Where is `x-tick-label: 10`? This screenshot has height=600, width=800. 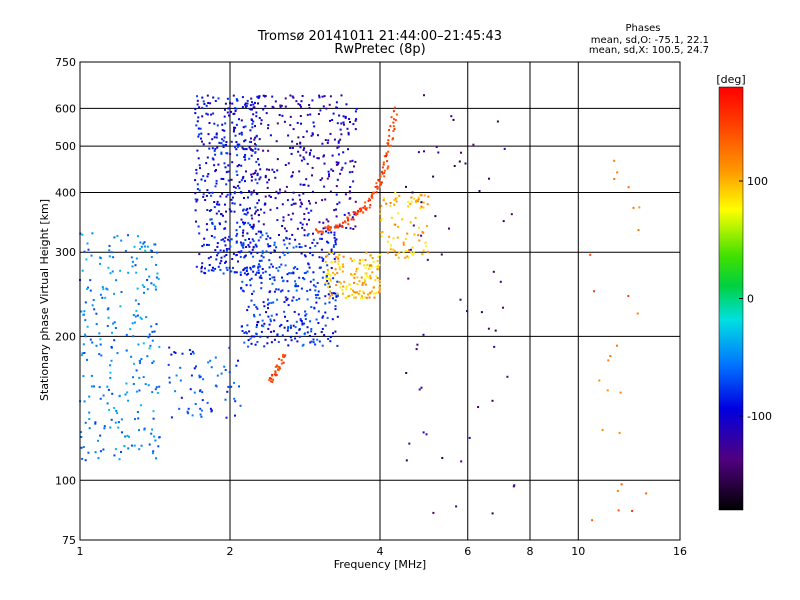 x-tick-label: 10 is located at coordinates (578, 551).